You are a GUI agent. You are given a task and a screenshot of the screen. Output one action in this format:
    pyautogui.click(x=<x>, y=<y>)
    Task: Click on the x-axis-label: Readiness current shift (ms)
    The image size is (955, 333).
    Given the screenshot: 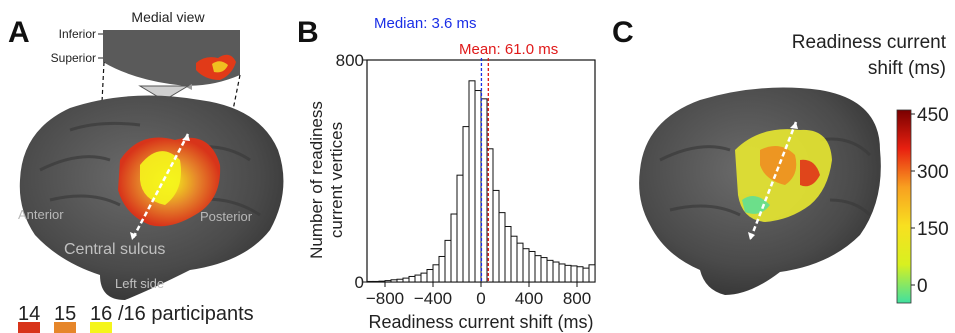 What is the action you would take?
    pyautogui.click(x=480, y=322)
    